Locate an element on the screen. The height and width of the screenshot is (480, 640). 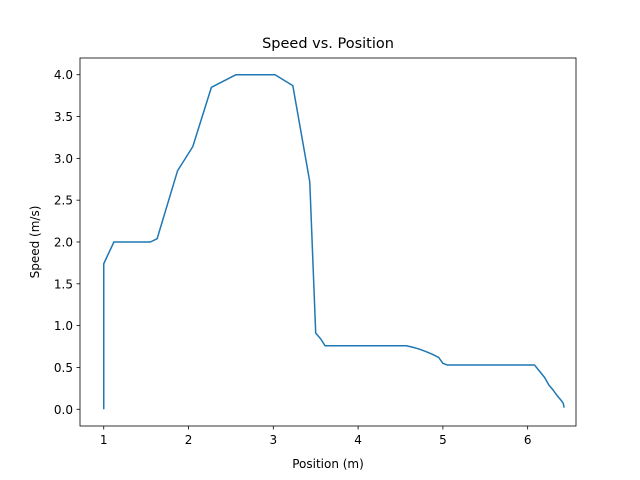
y-tick-label: 1.5 is located at coordinates (63, 284).